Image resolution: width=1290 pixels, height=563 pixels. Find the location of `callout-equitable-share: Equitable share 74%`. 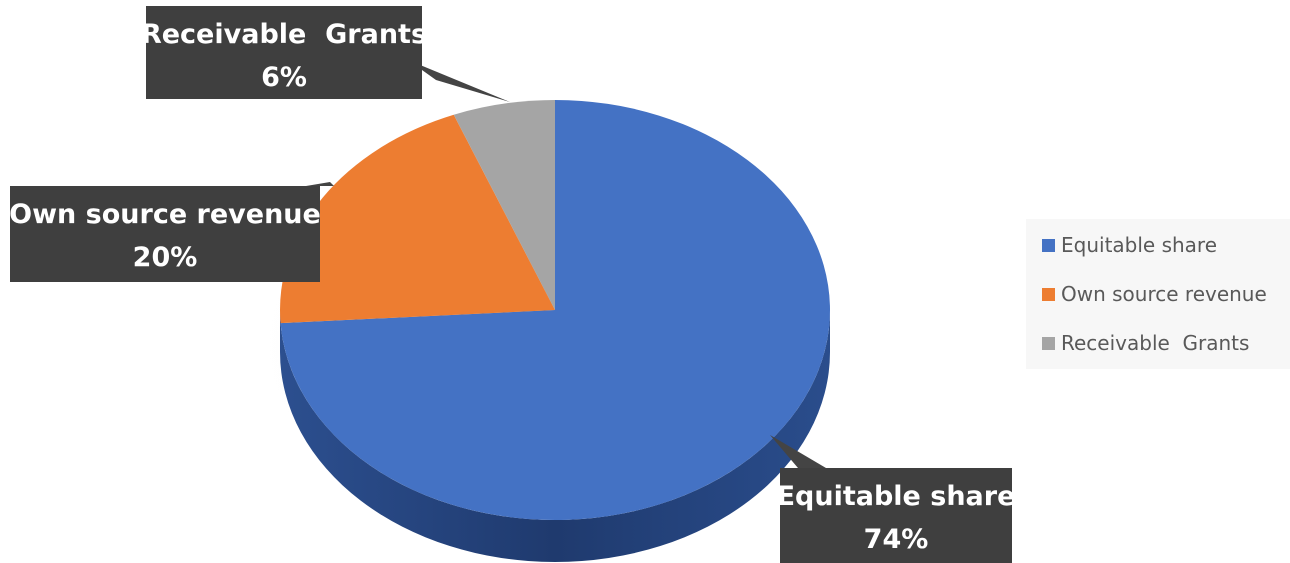

callout-equitable-share: Equitable share 74% is located at coordinates (892, 499).